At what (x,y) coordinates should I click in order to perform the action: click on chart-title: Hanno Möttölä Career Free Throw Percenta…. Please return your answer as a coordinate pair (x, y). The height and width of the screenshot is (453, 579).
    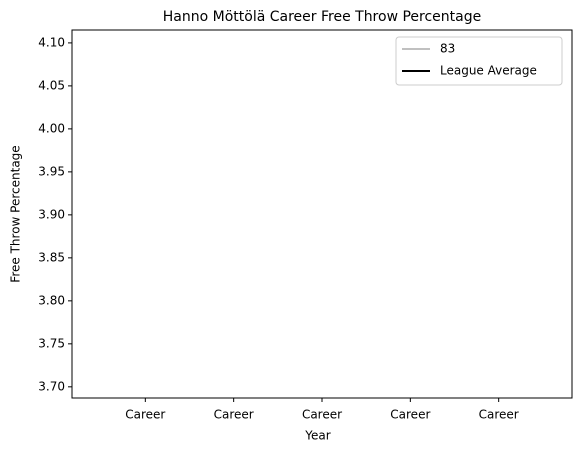
    Looking at the image, I should click on (322, 17).